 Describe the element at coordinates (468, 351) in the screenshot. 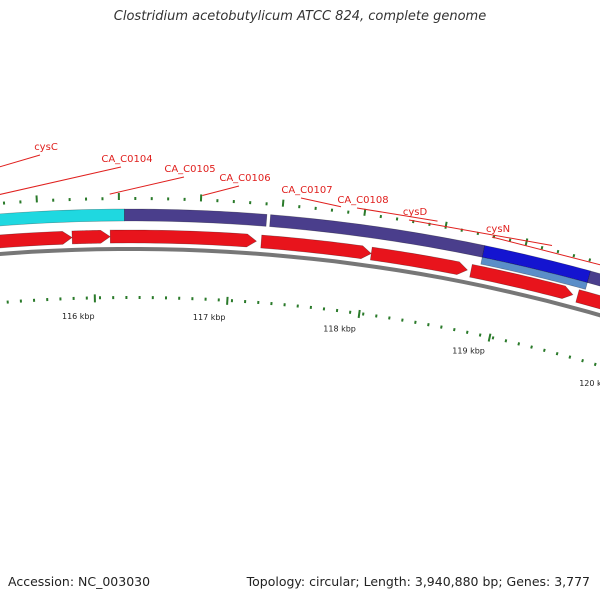

I see `kbp-label: 119 kbp` at that location.